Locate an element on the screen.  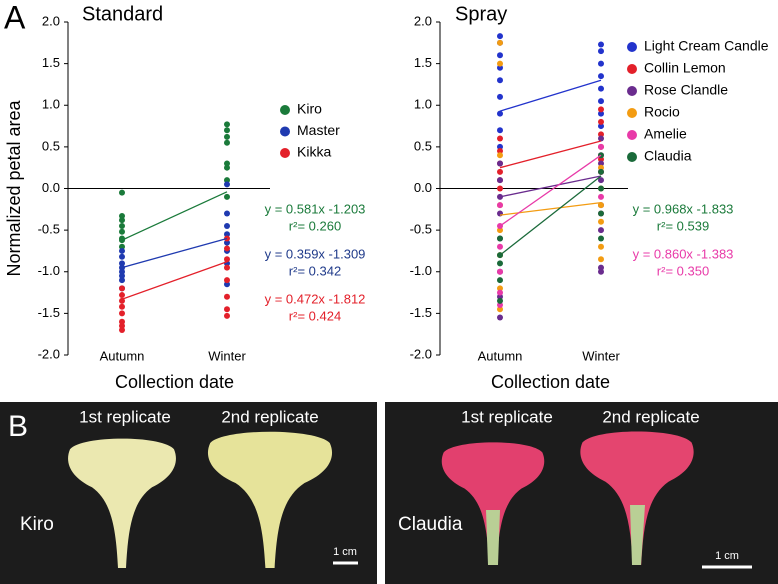
equation: y = 0.860x -1.383 is located at coordinates (683, 253).